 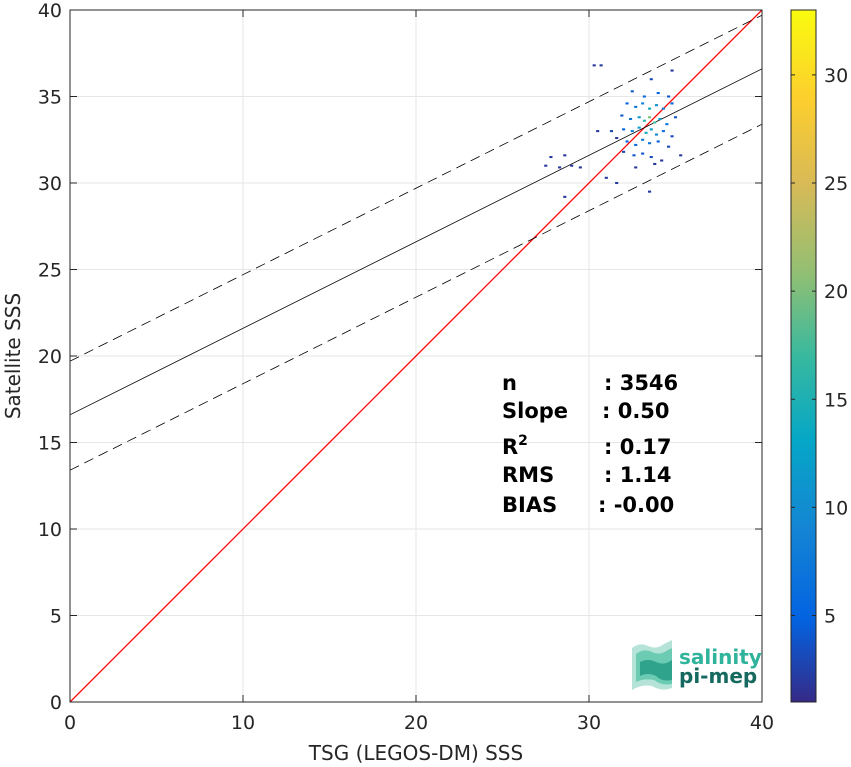 I want to click on y-tick-label: 10, so click(x=50, y=530).